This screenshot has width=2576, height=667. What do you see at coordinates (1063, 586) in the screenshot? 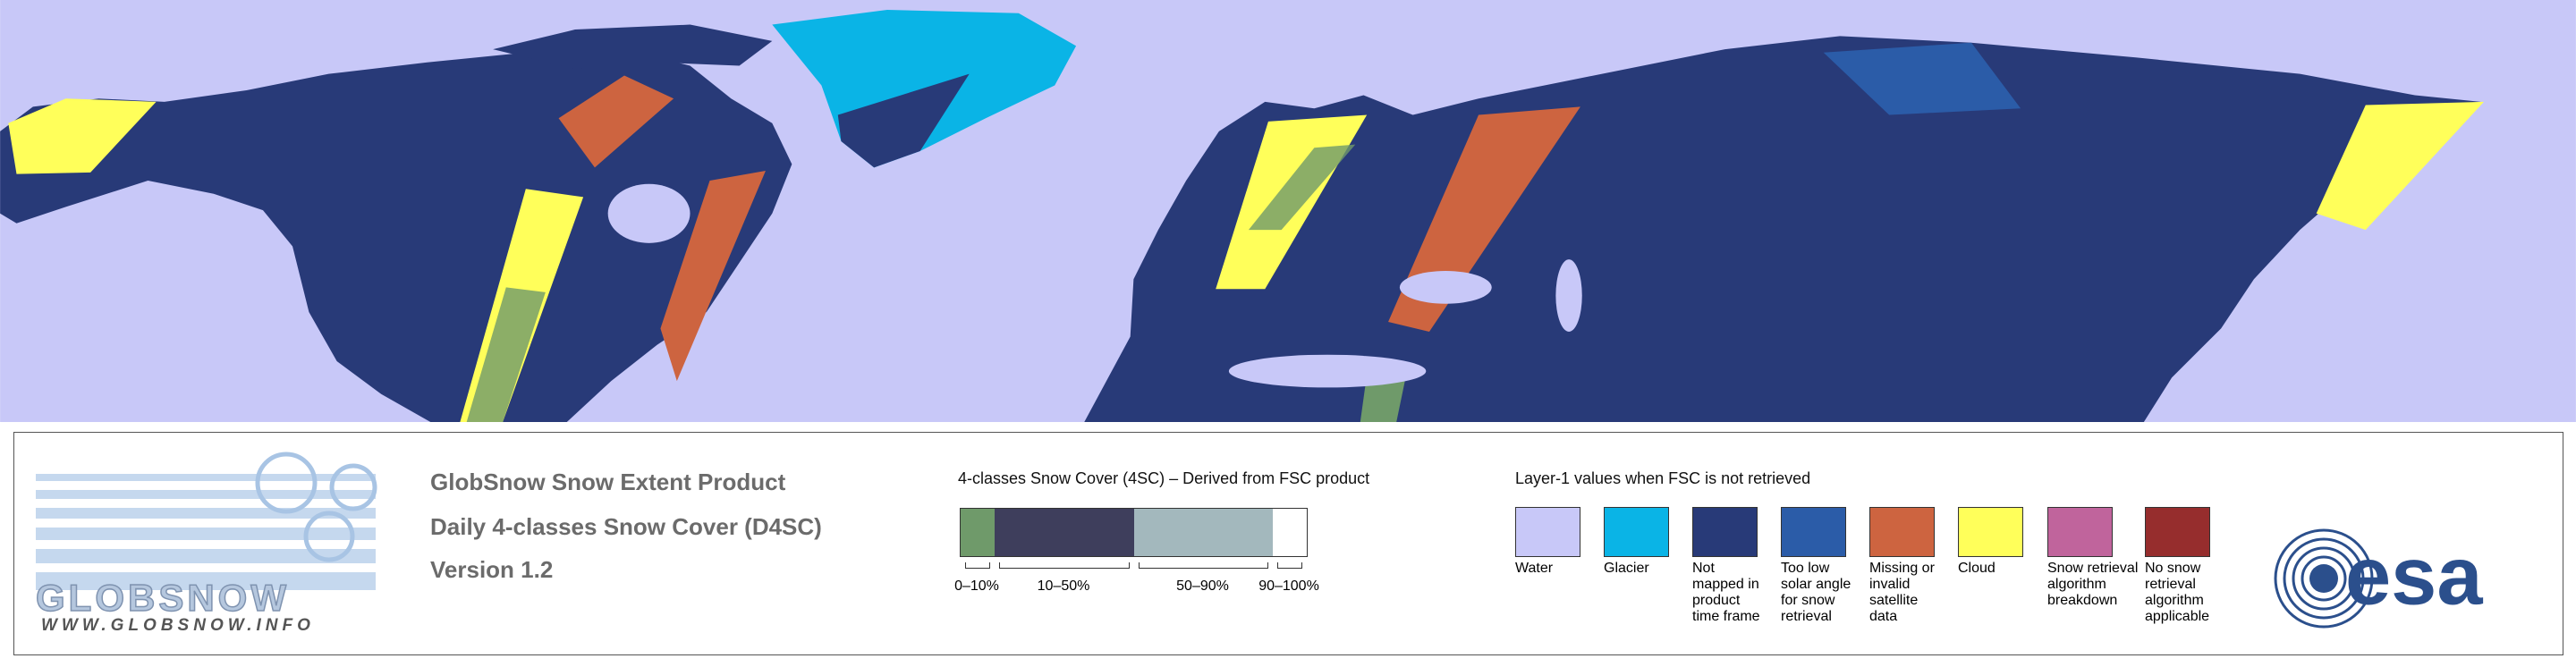
I see `class-label: 10–50%` at bounding box center [1063, 586].